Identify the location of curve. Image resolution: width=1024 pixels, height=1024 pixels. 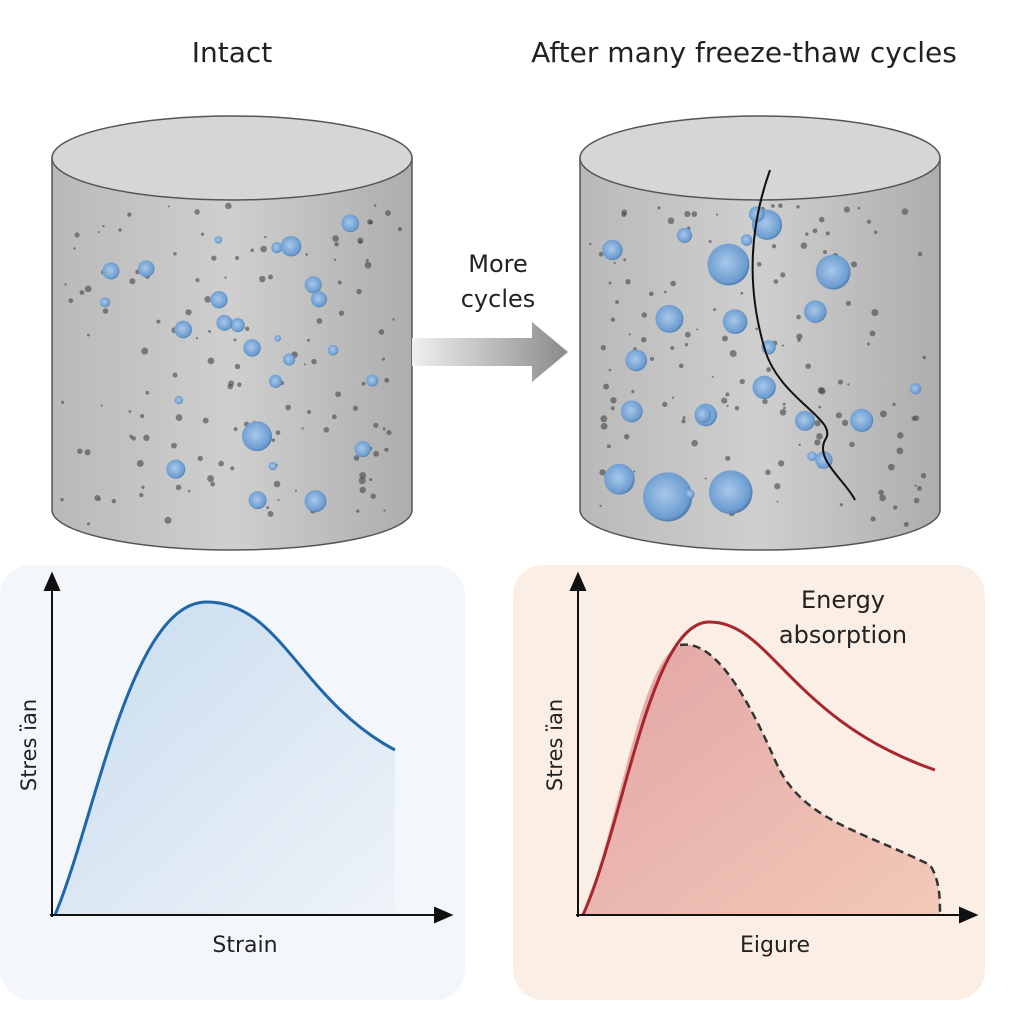
(758, 768).